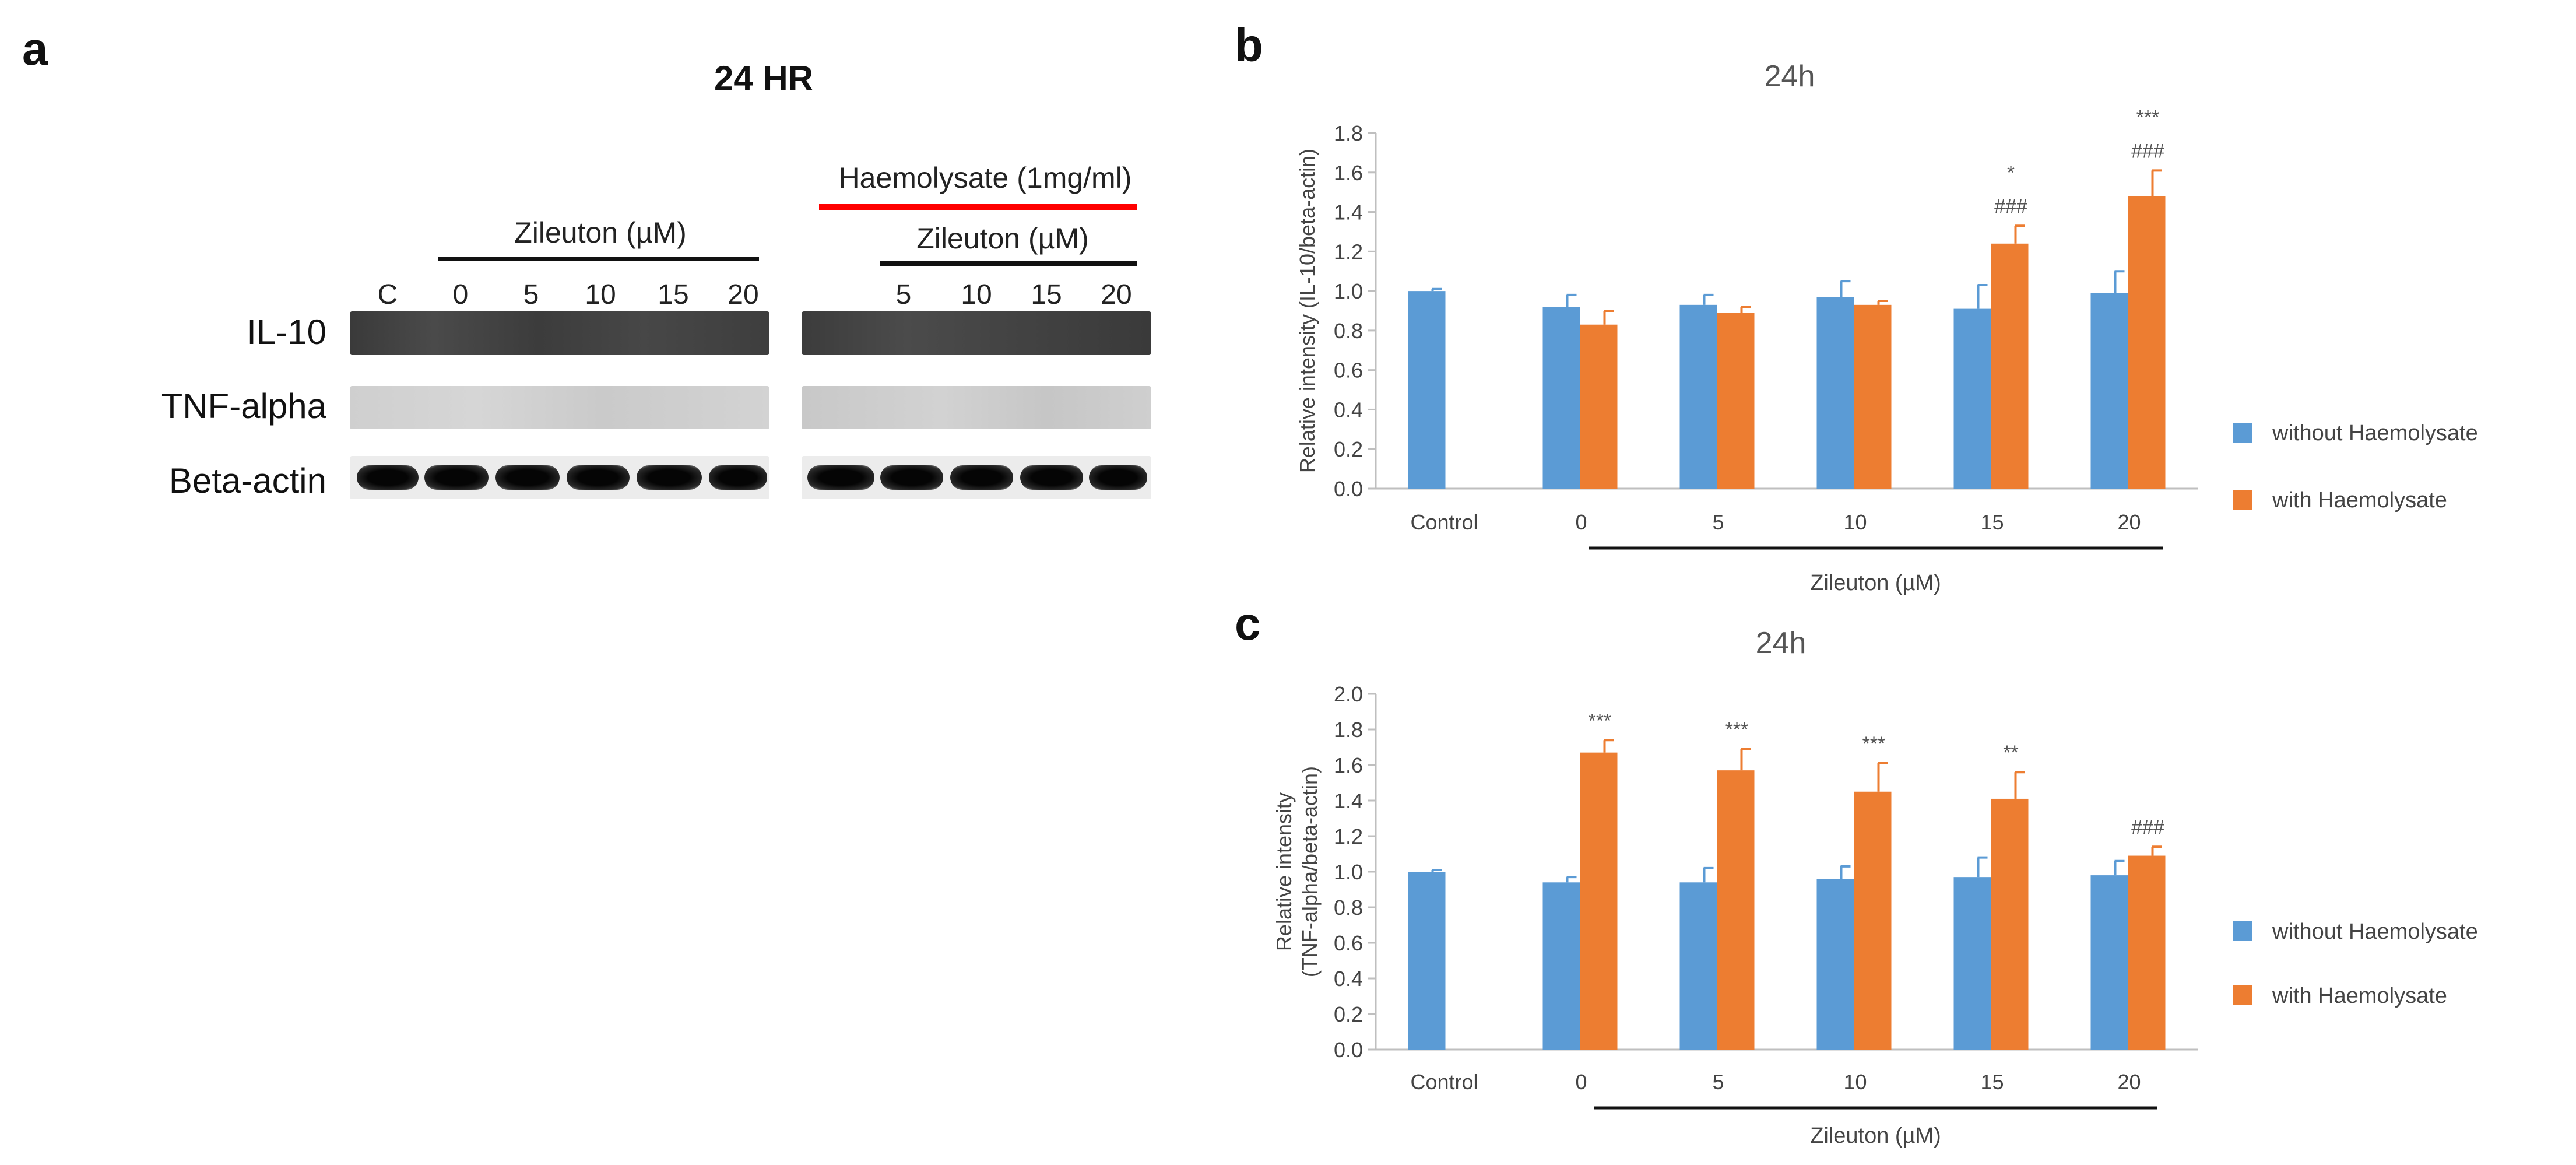 The width and height of the screenshot is (2576, 1165). I want to click on blot-strip-tnf-left, so click(559, 407).